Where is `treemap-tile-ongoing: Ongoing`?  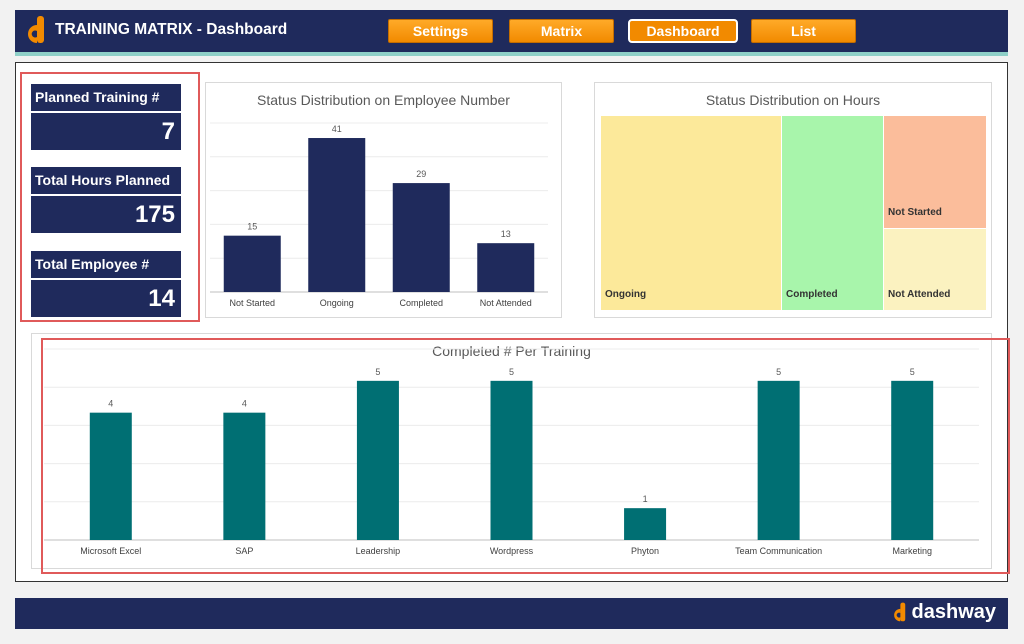 treemap-tile-ongoing: Ongoing is located at coordinates (691, 213).